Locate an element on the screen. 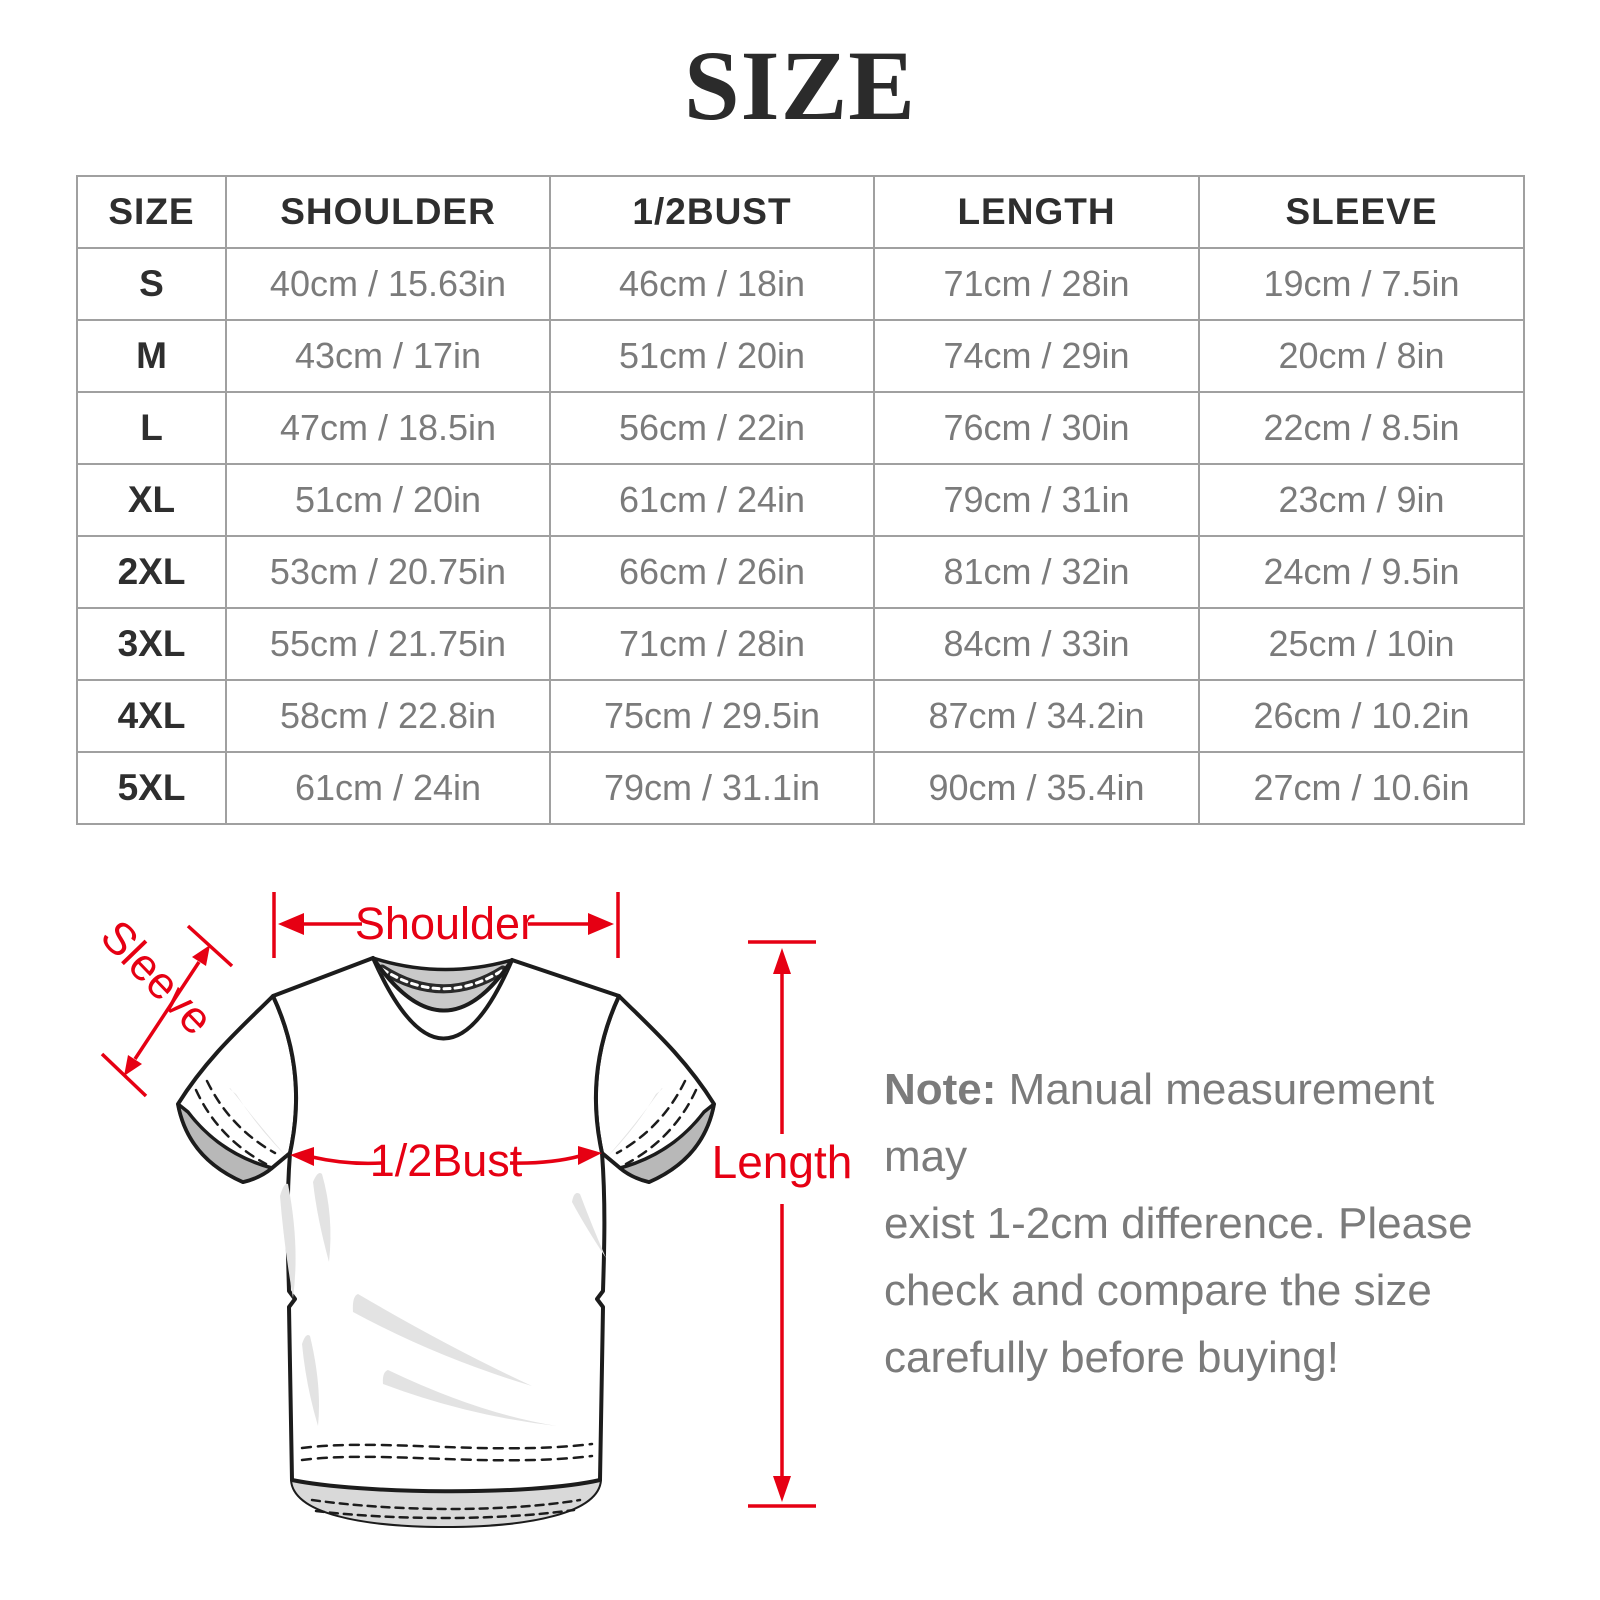 This screenshot has width=1600, height=1600. note-line-text: Manual measurement may is located at coordinates (1159, 1123).